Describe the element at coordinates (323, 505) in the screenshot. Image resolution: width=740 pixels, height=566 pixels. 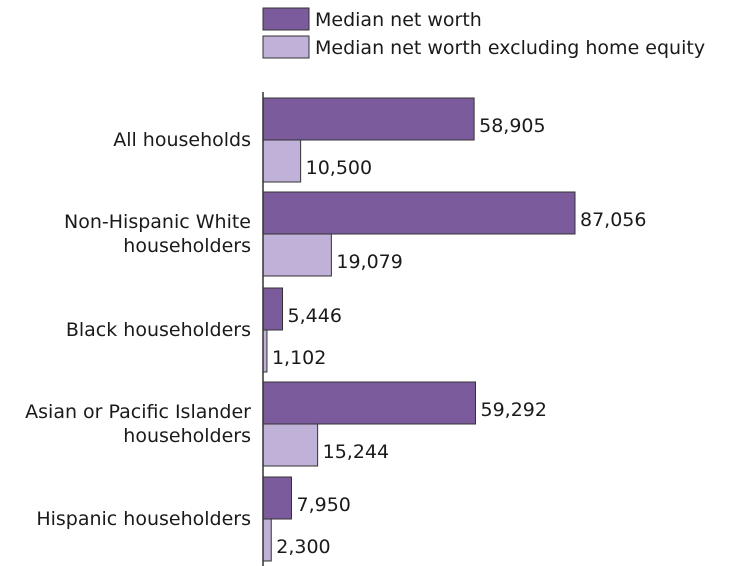
I see `data-label-hispanic-householders-series-1: 7,950` at that location.